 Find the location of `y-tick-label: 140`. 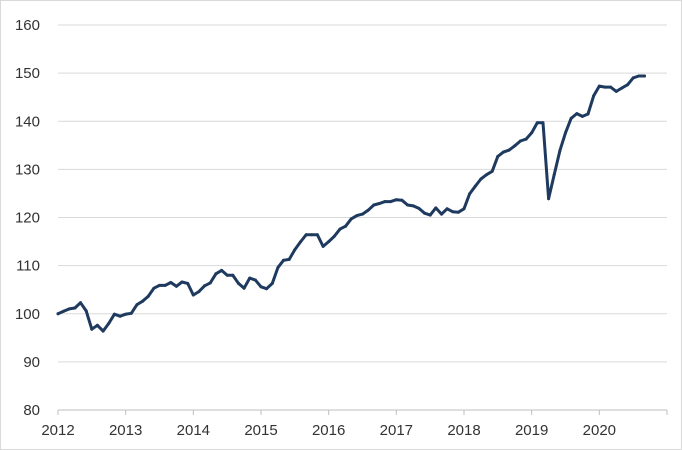

y-tick-label: 140 is located at coordinates (27, 121).